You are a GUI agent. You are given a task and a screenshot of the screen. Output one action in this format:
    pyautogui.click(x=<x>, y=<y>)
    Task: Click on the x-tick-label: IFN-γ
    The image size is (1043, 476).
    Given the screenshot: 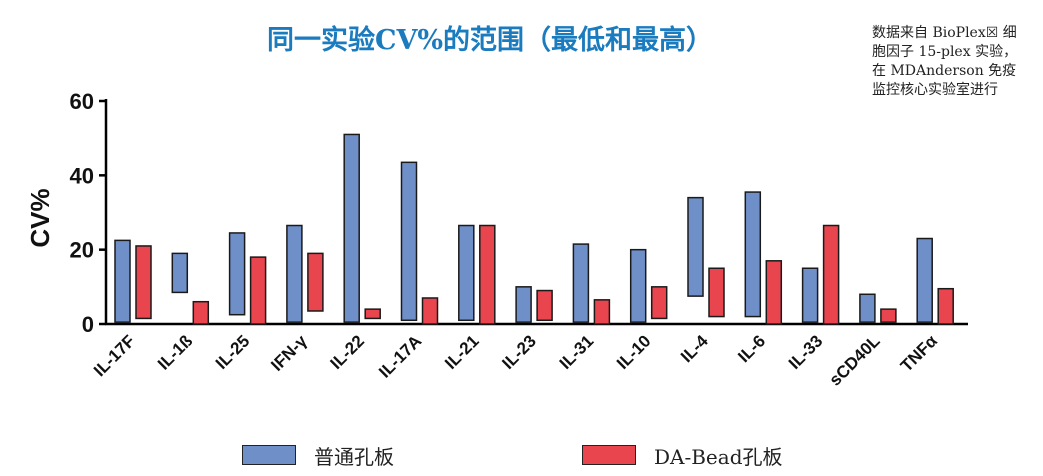 What is the action you would take?
    pyautogui.click(x=289, y=353)
    